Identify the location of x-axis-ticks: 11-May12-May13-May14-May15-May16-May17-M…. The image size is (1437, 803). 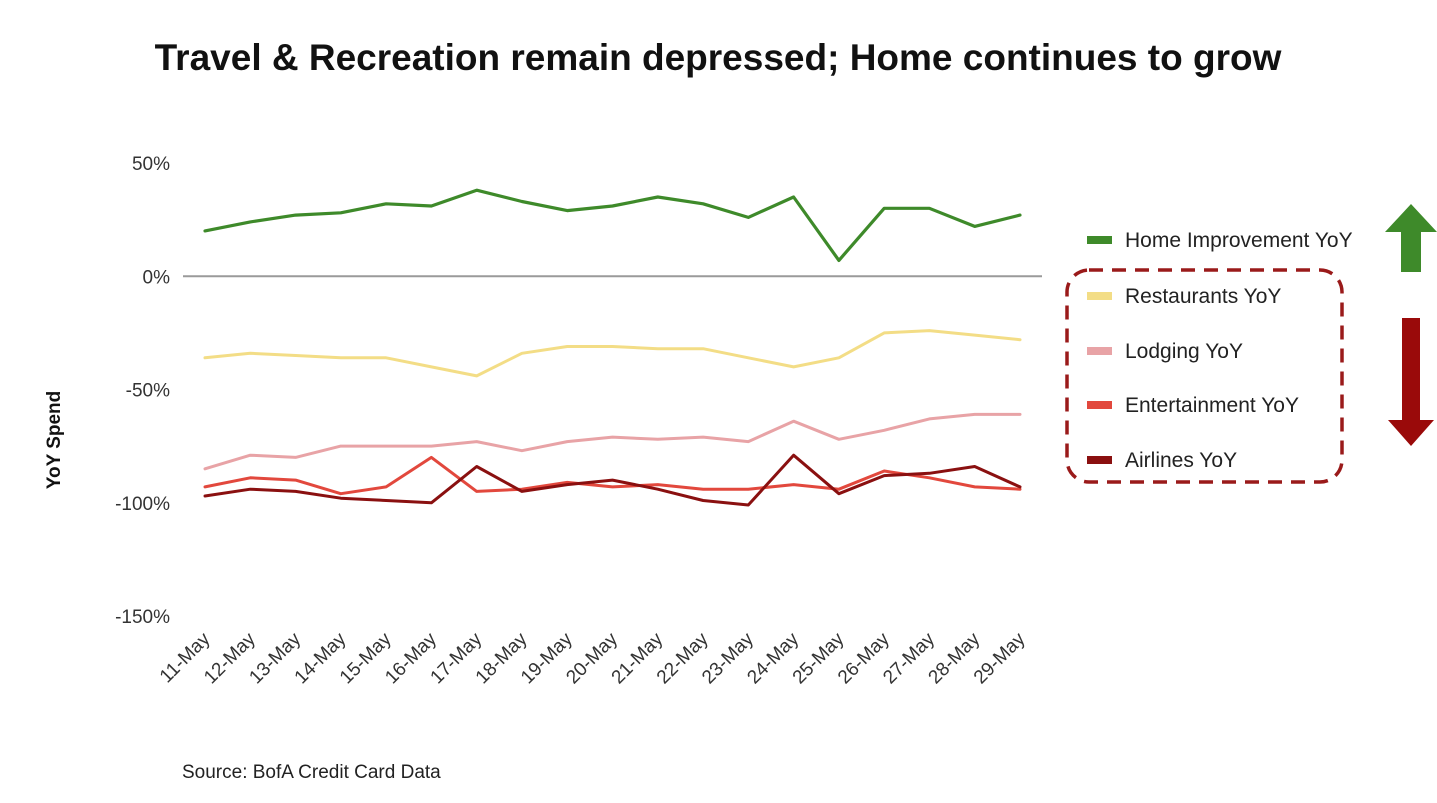
(593, 658).